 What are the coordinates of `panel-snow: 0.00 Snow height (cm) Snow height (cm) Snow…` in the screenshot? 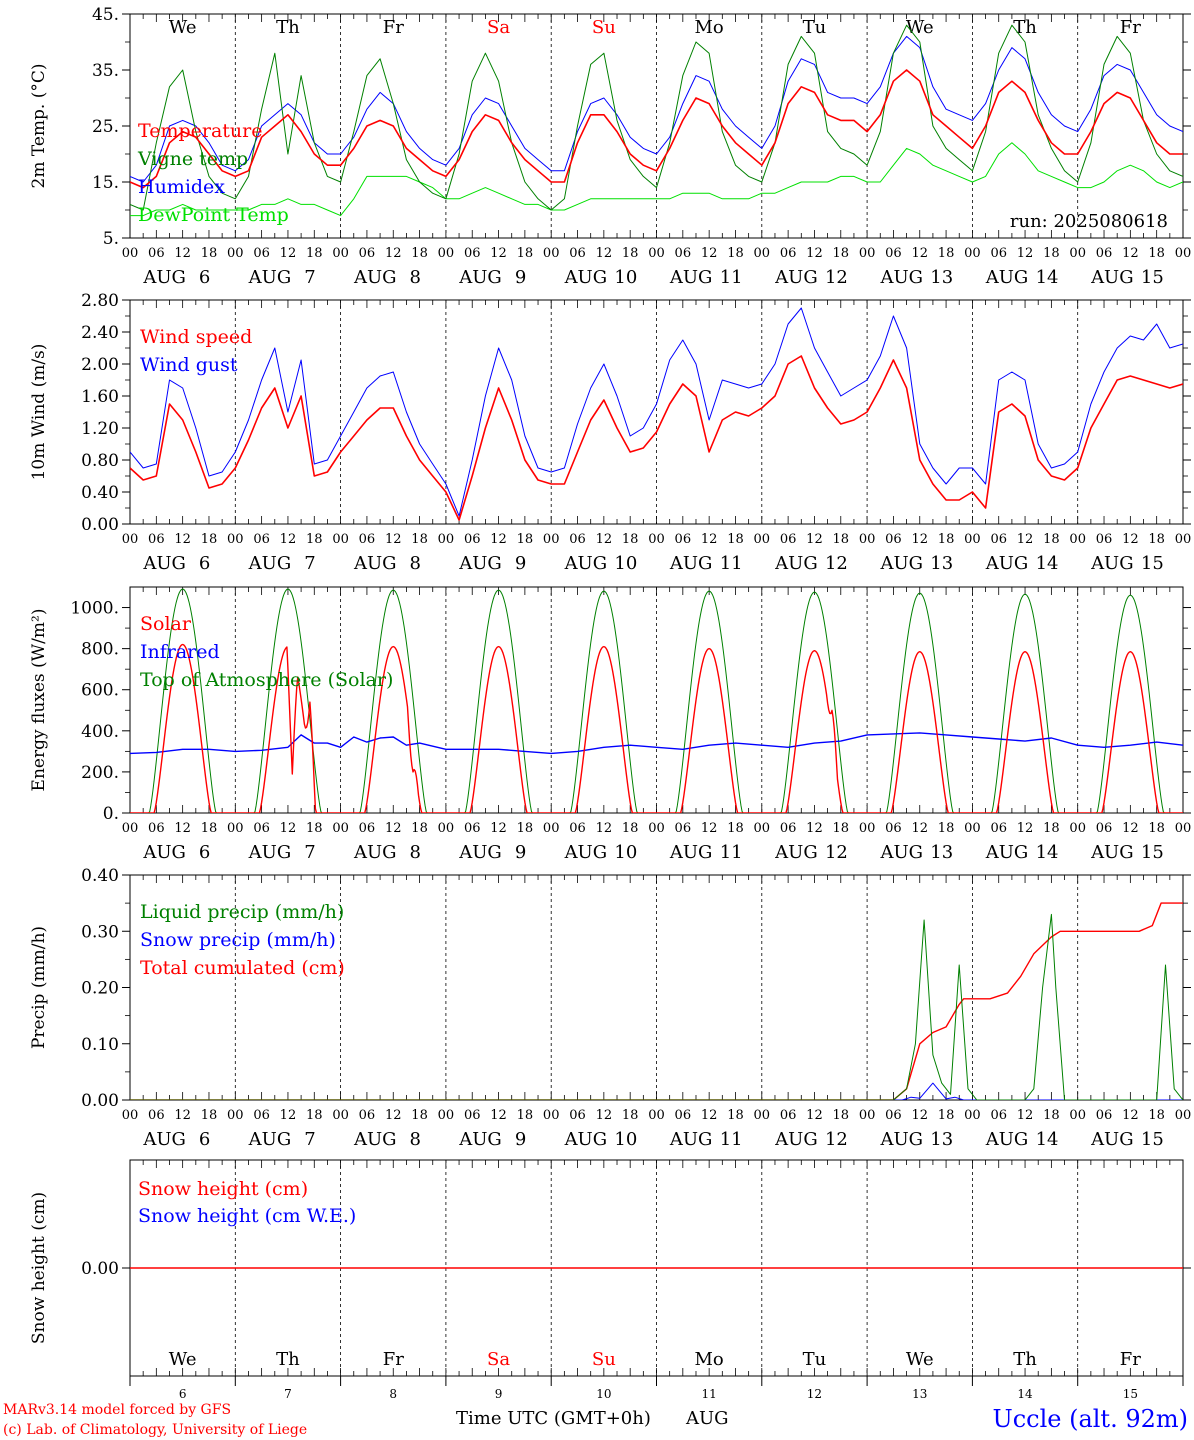 It's located at (610, 1268).